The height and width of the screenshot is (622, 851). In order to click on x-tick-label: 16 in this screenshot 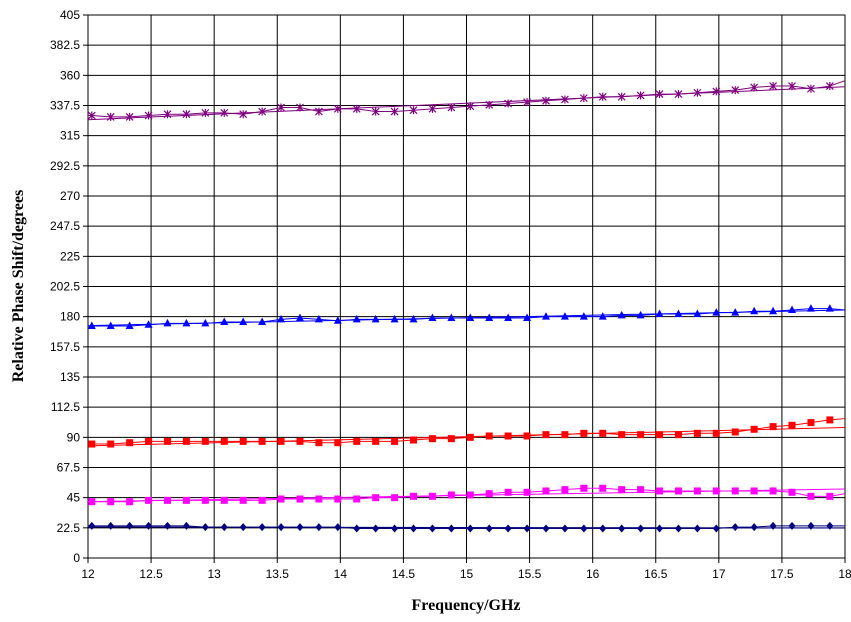, I will do `click(593, 574)`.